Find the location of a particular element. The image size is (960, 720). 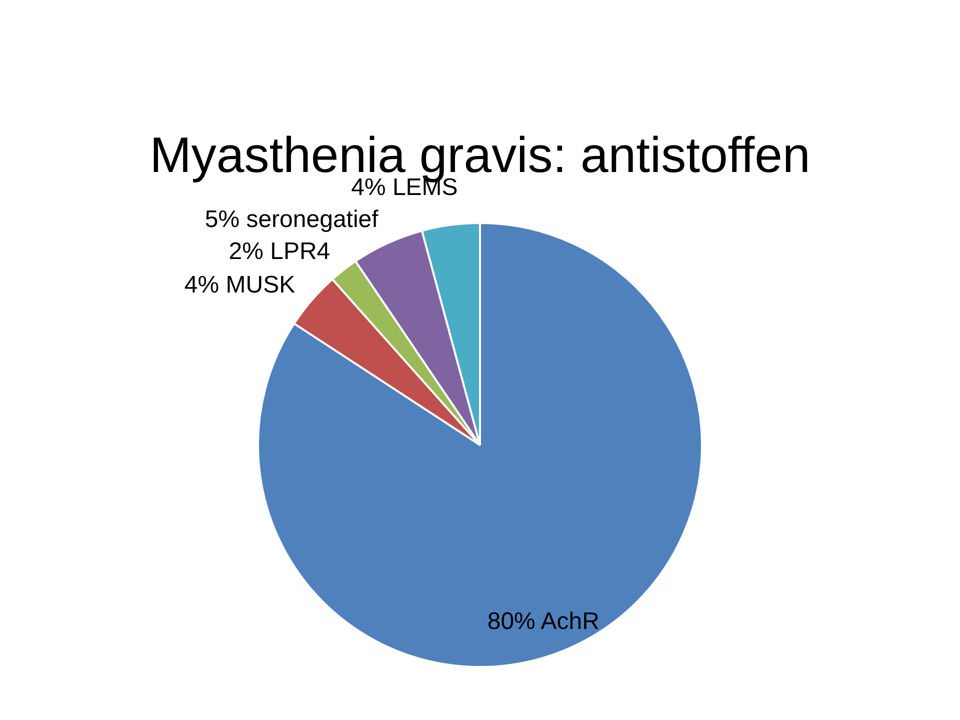

slice-label: 4% MUSK is located at coordinates (240, 284).